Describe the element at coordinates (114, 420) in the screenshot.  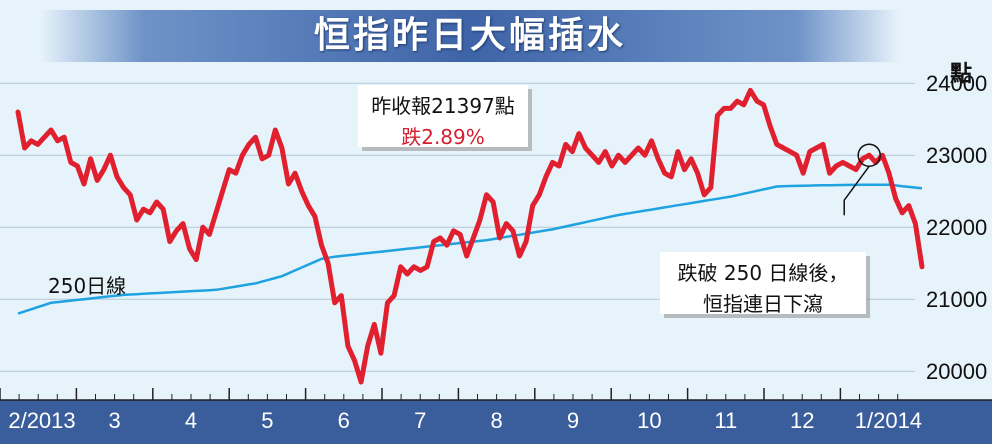
I see `x-label-1: 3` at that location.